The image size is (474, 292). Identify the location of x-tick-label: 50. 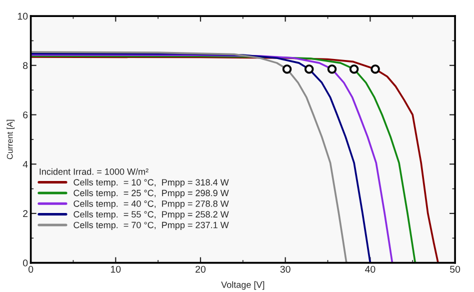
(455, 269).